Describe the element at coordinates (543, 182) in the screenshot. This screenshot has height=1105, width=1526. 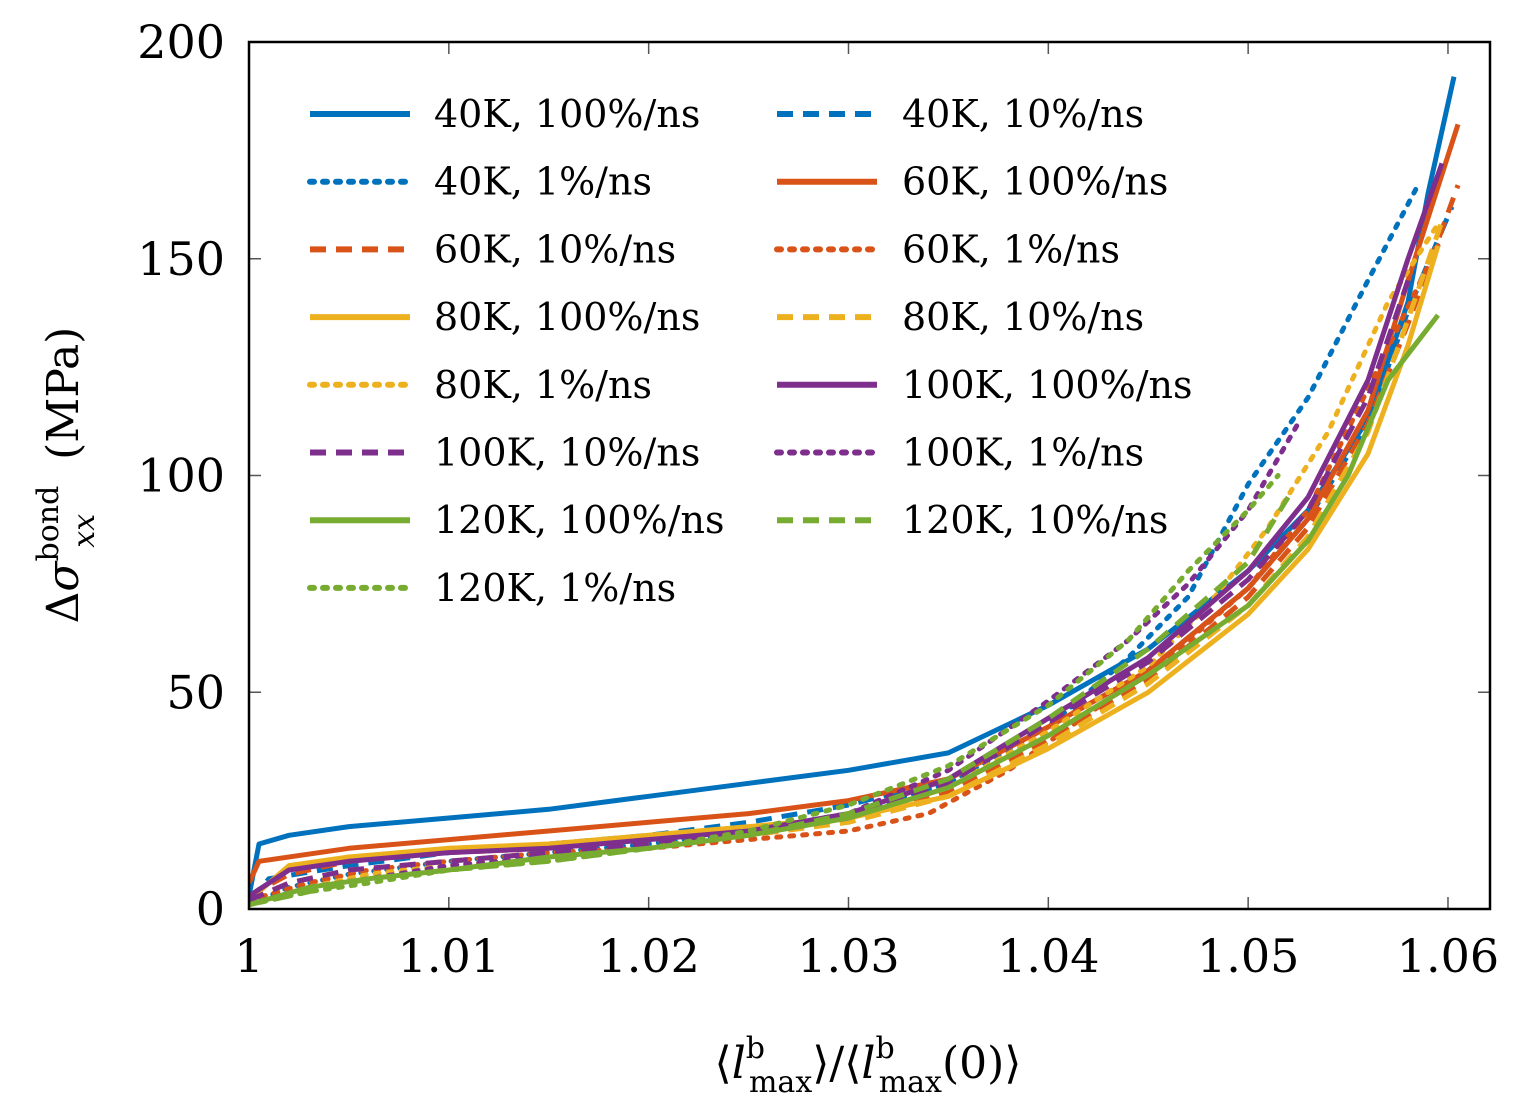
I see `legend-label-2: 40K, 1%/ns` at that location.